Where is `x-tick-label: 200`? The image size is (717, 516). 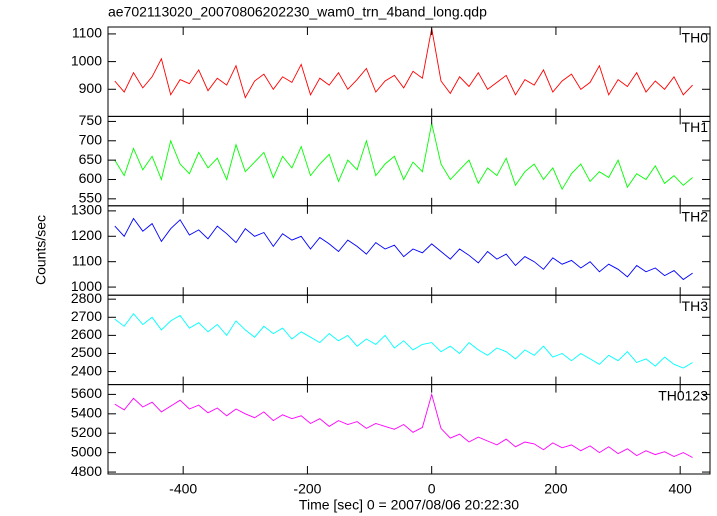
x-tick-label: 200 is located at coordinates (556, 489).